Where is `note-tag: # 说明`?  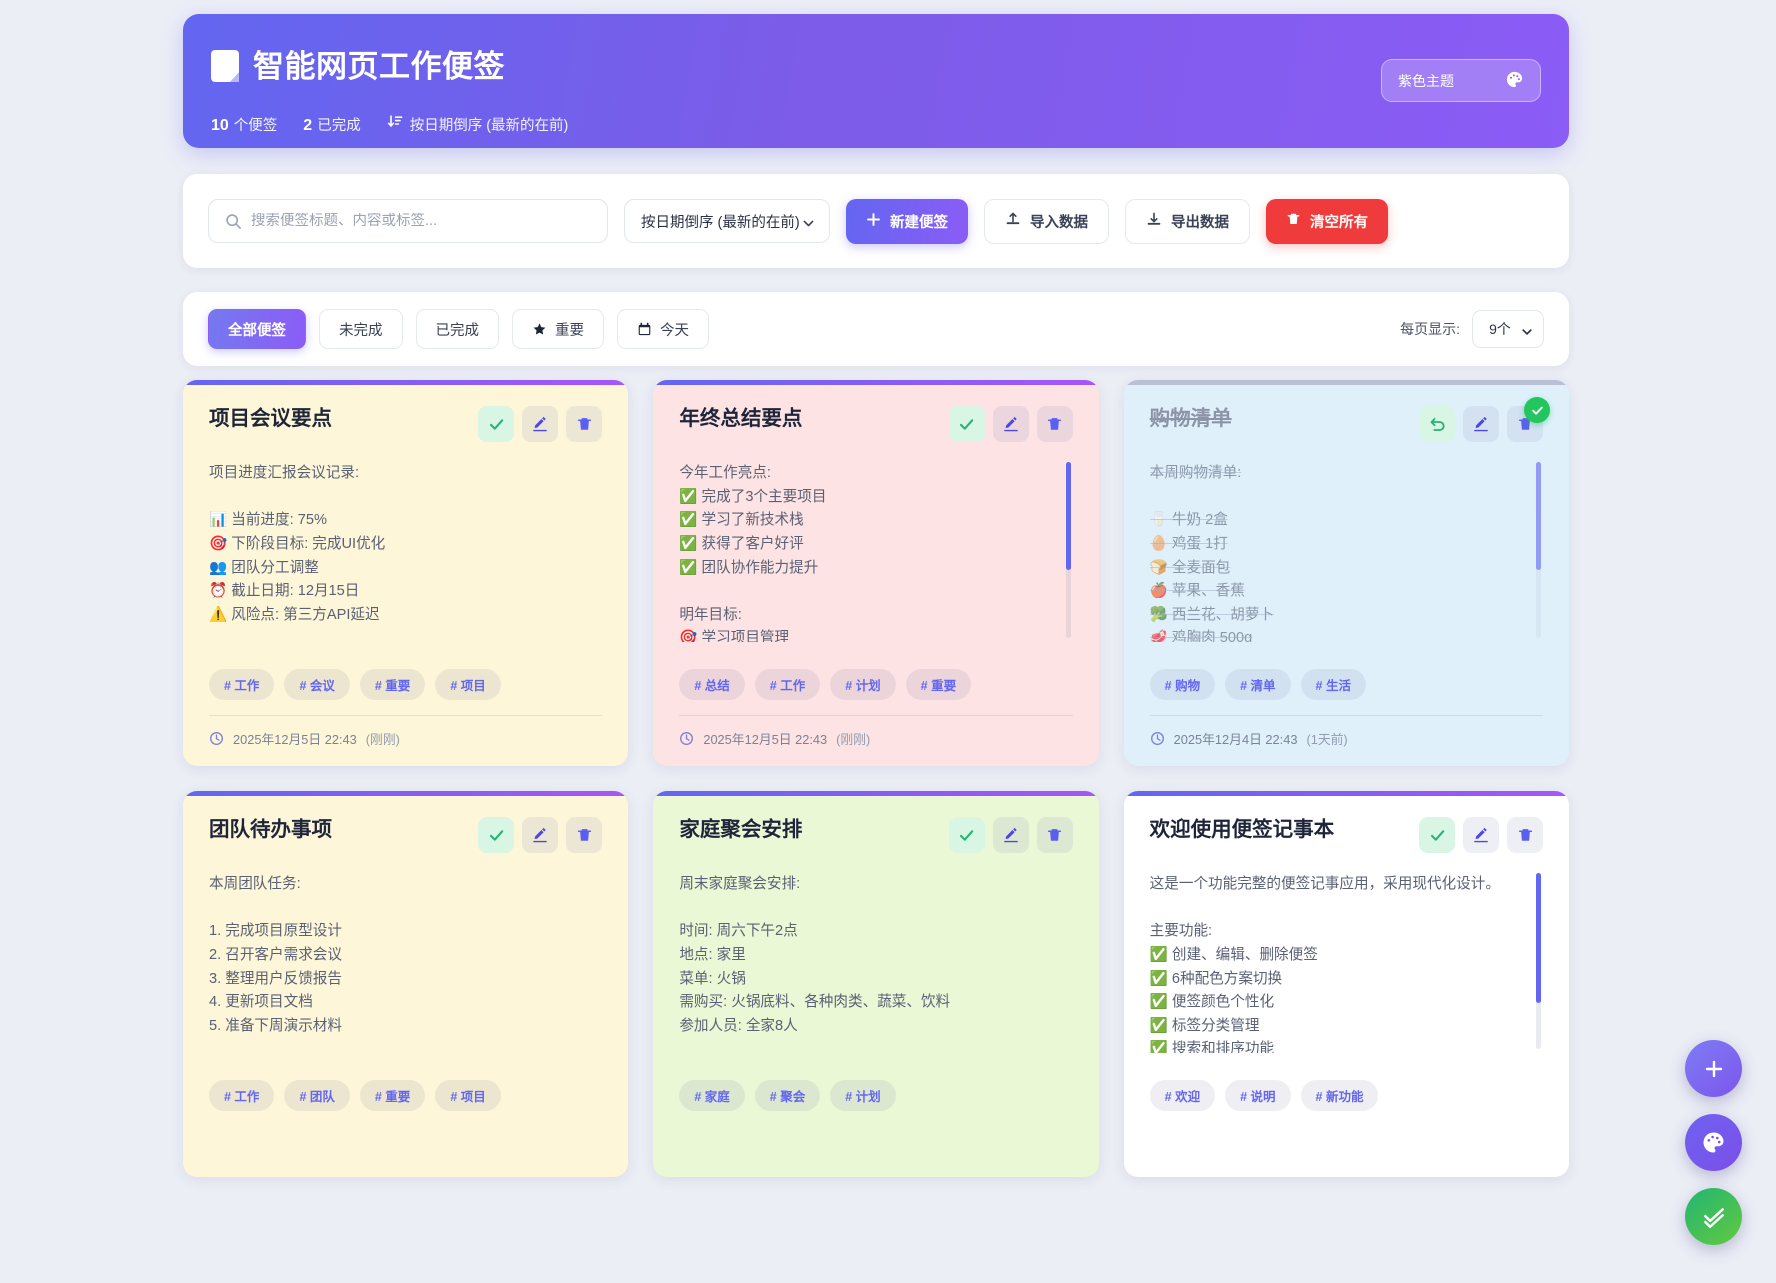
note-tag: # 说明 is located at coordinates (1258, 1095).